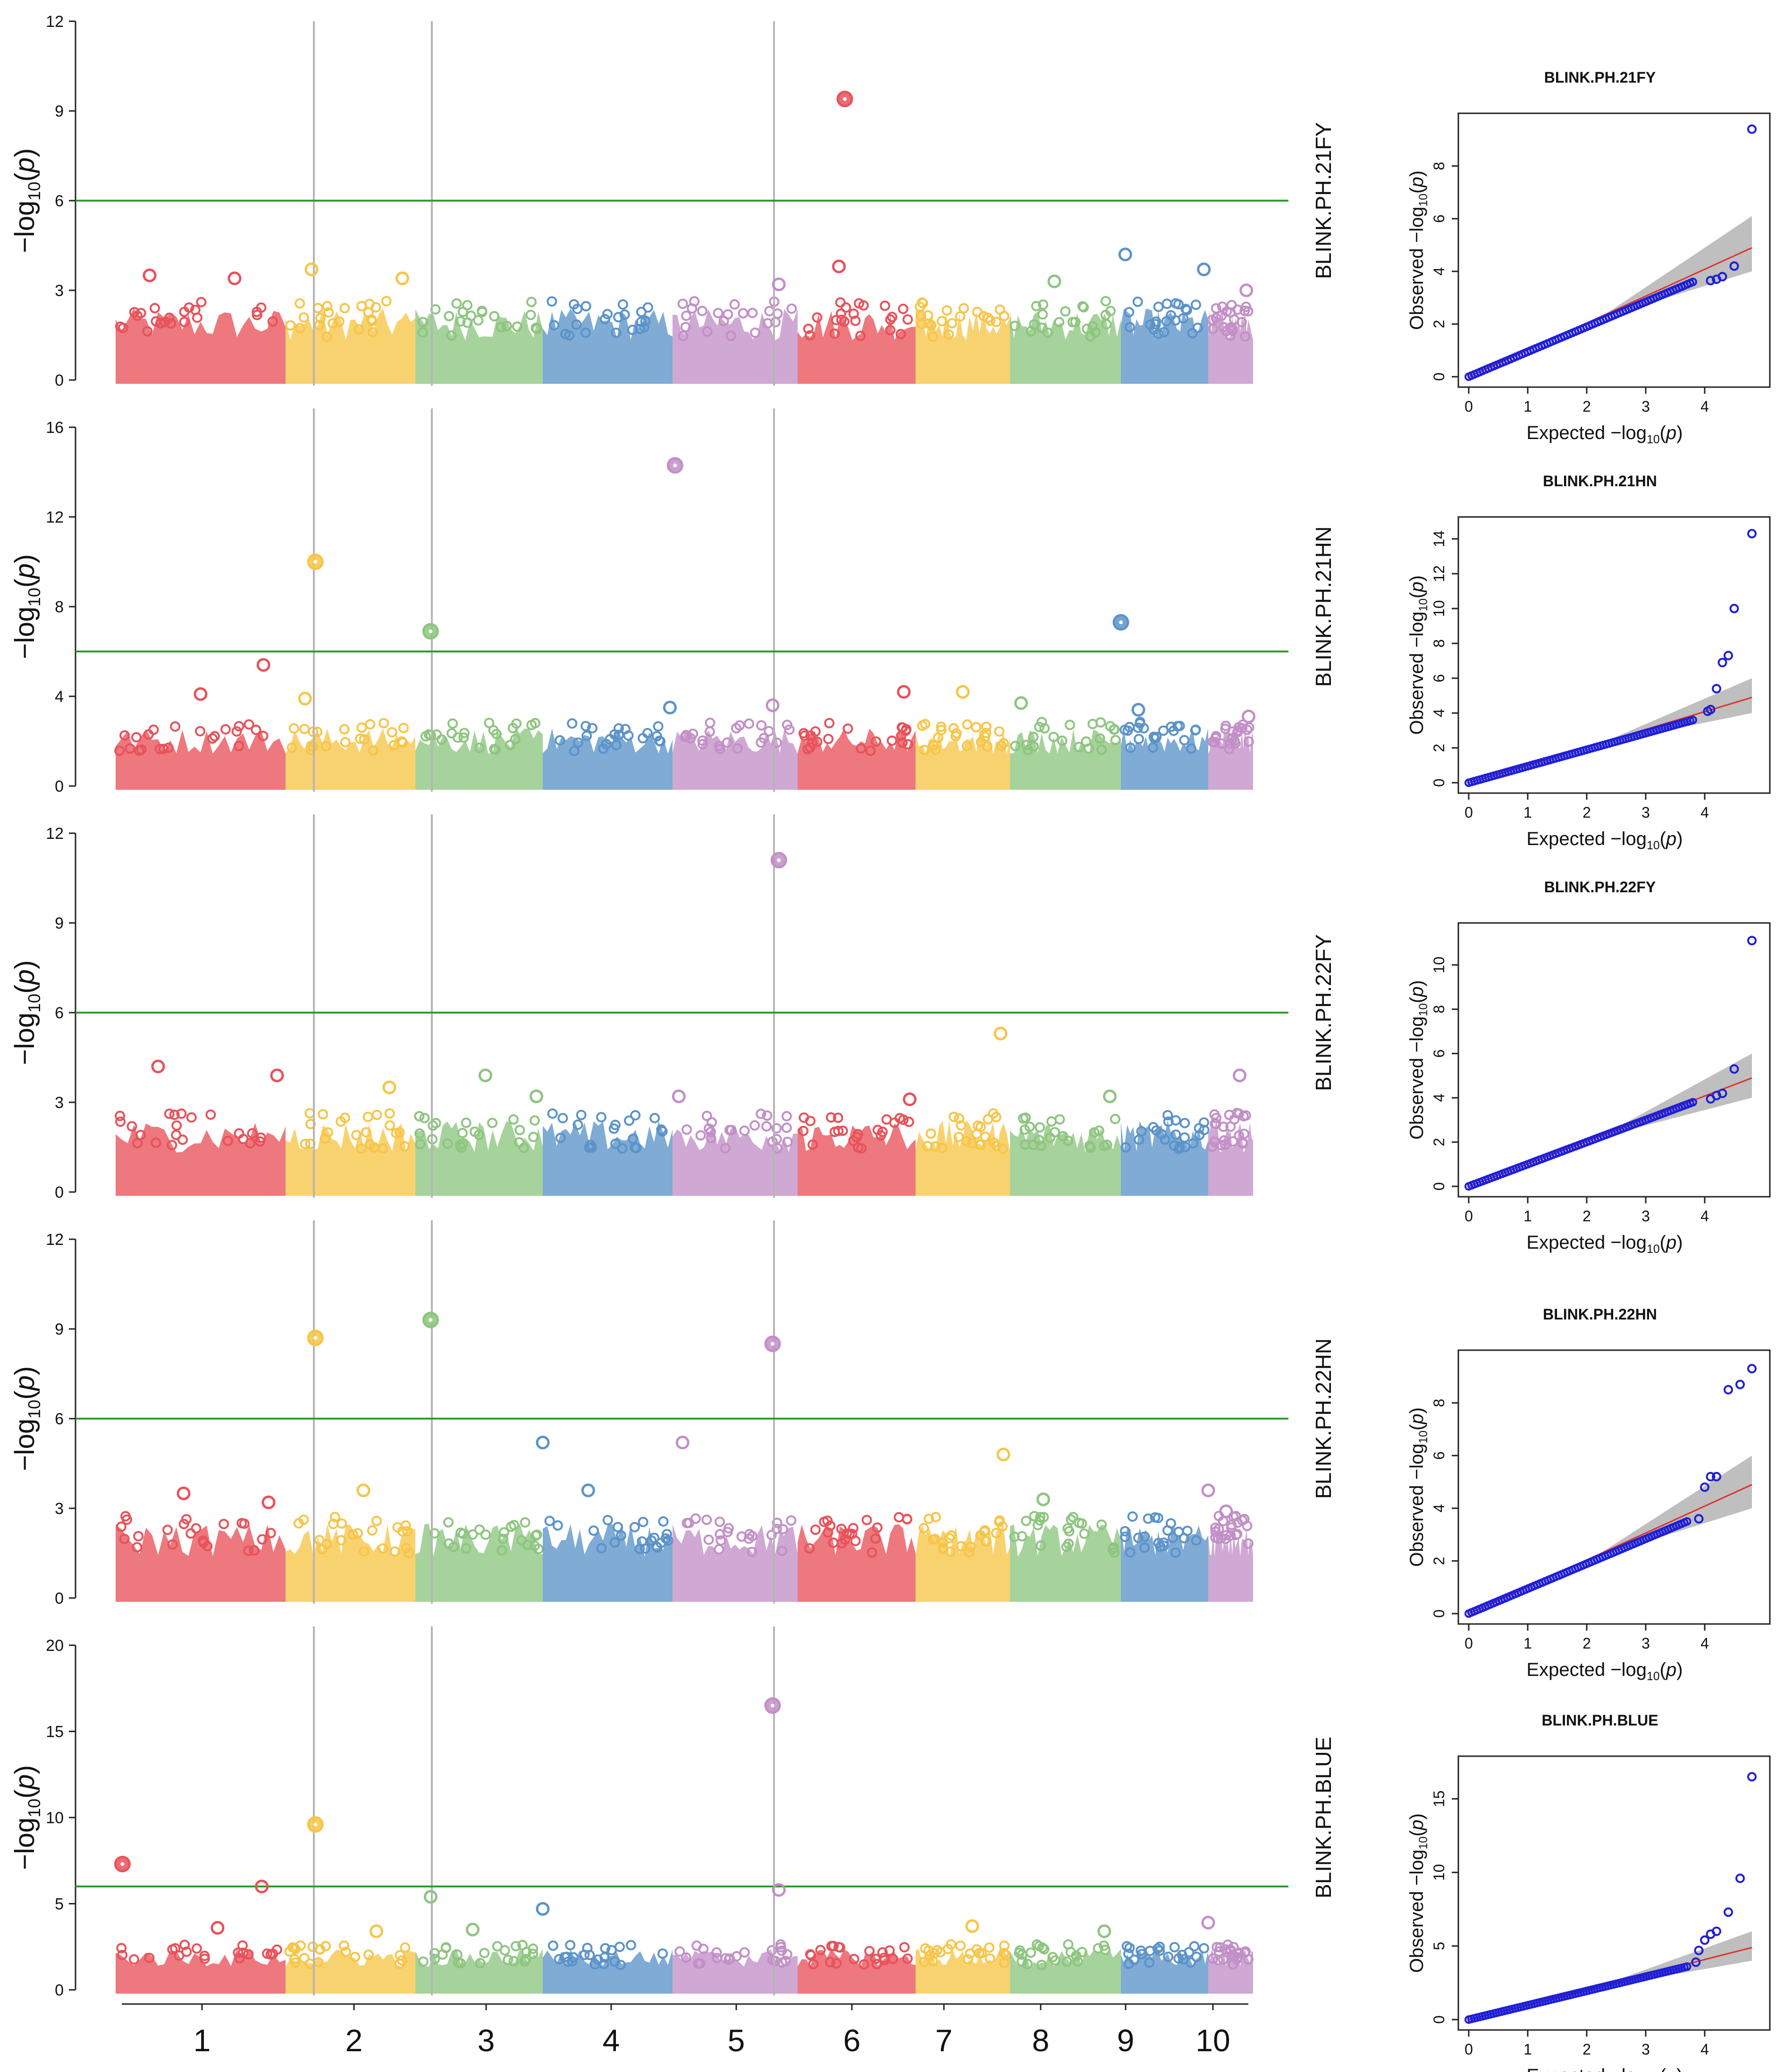 The image size is (1784, 2072). Describe the element at coordinates (1527, 2049) in the screenshot. I see `qq-x-tick-label: 1` at that location.